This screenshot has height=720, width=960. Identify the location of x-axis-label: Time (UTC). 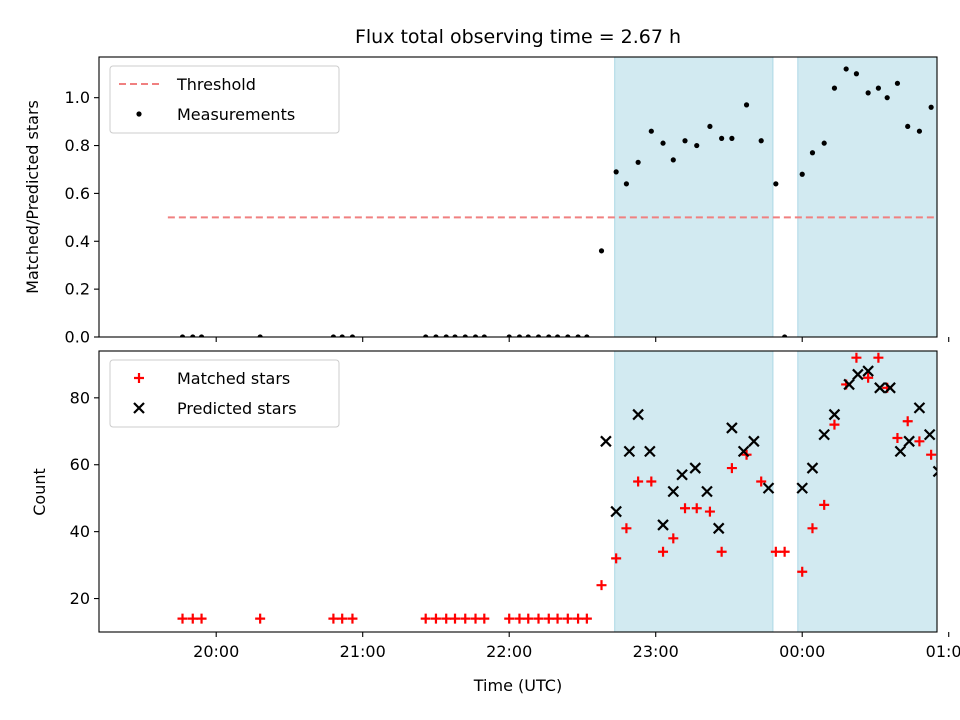
(517, 685).